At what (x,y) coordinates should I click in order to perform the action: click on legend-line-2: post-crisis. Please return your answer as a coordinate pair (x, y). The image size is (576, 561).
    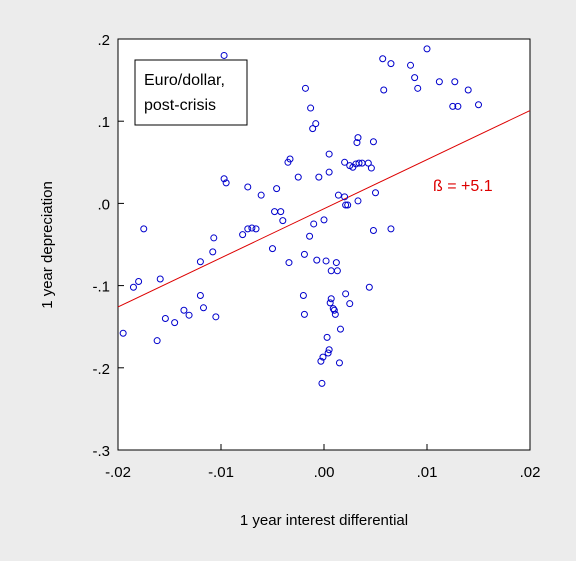
    Looking at the image, I should click on (180, 105).